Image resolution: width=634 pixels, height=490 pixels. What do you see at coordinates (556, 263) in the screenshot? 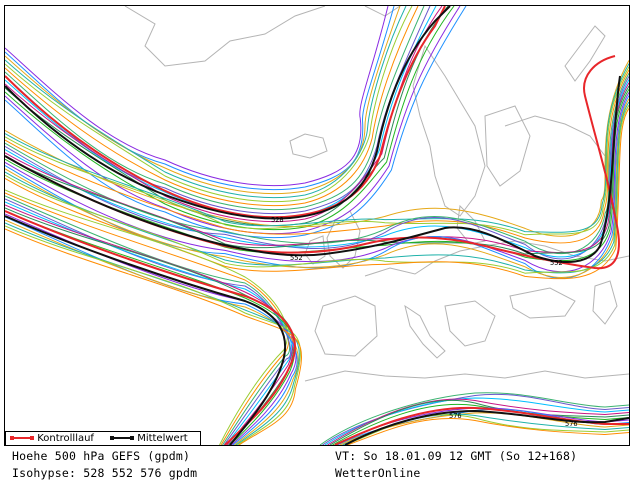
I see `contour-label-552-east: 552` at bounding box center [556, 263].